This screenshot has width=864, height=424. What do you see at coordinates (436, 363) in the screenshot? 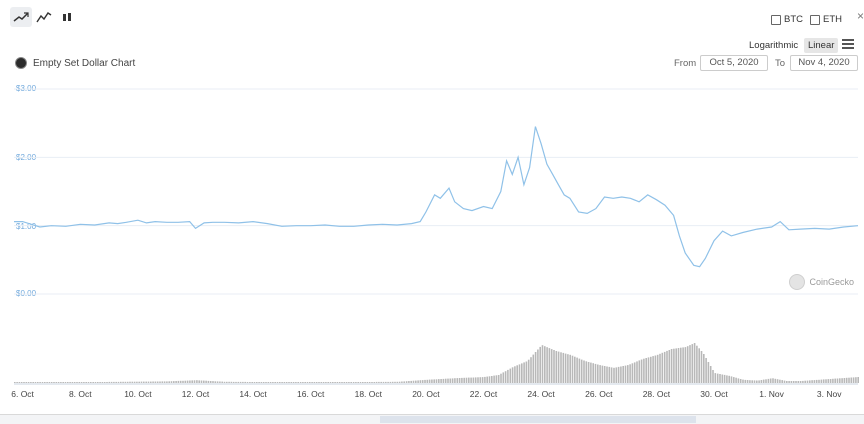
I see `volume-bars` at bounding box center [436, 363].